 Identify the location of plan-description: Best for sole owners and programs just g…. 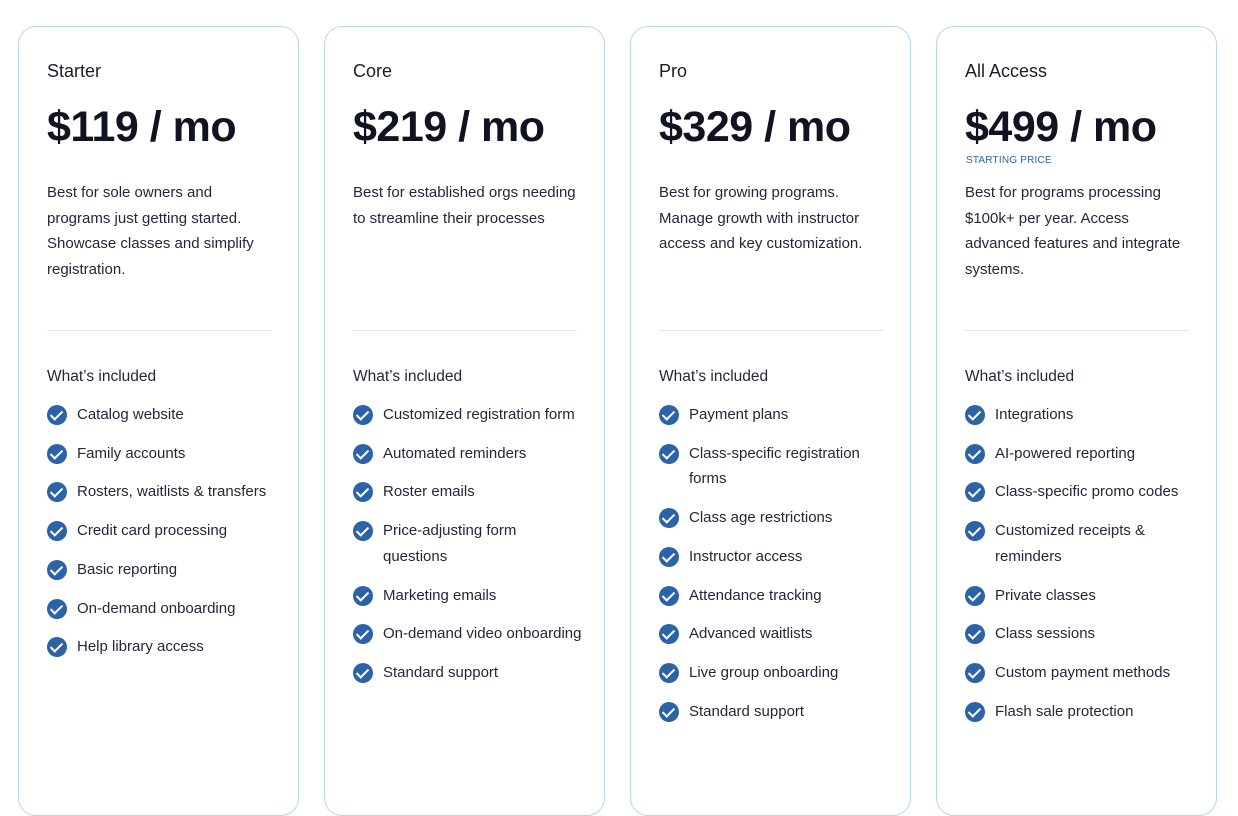
(150, 231).